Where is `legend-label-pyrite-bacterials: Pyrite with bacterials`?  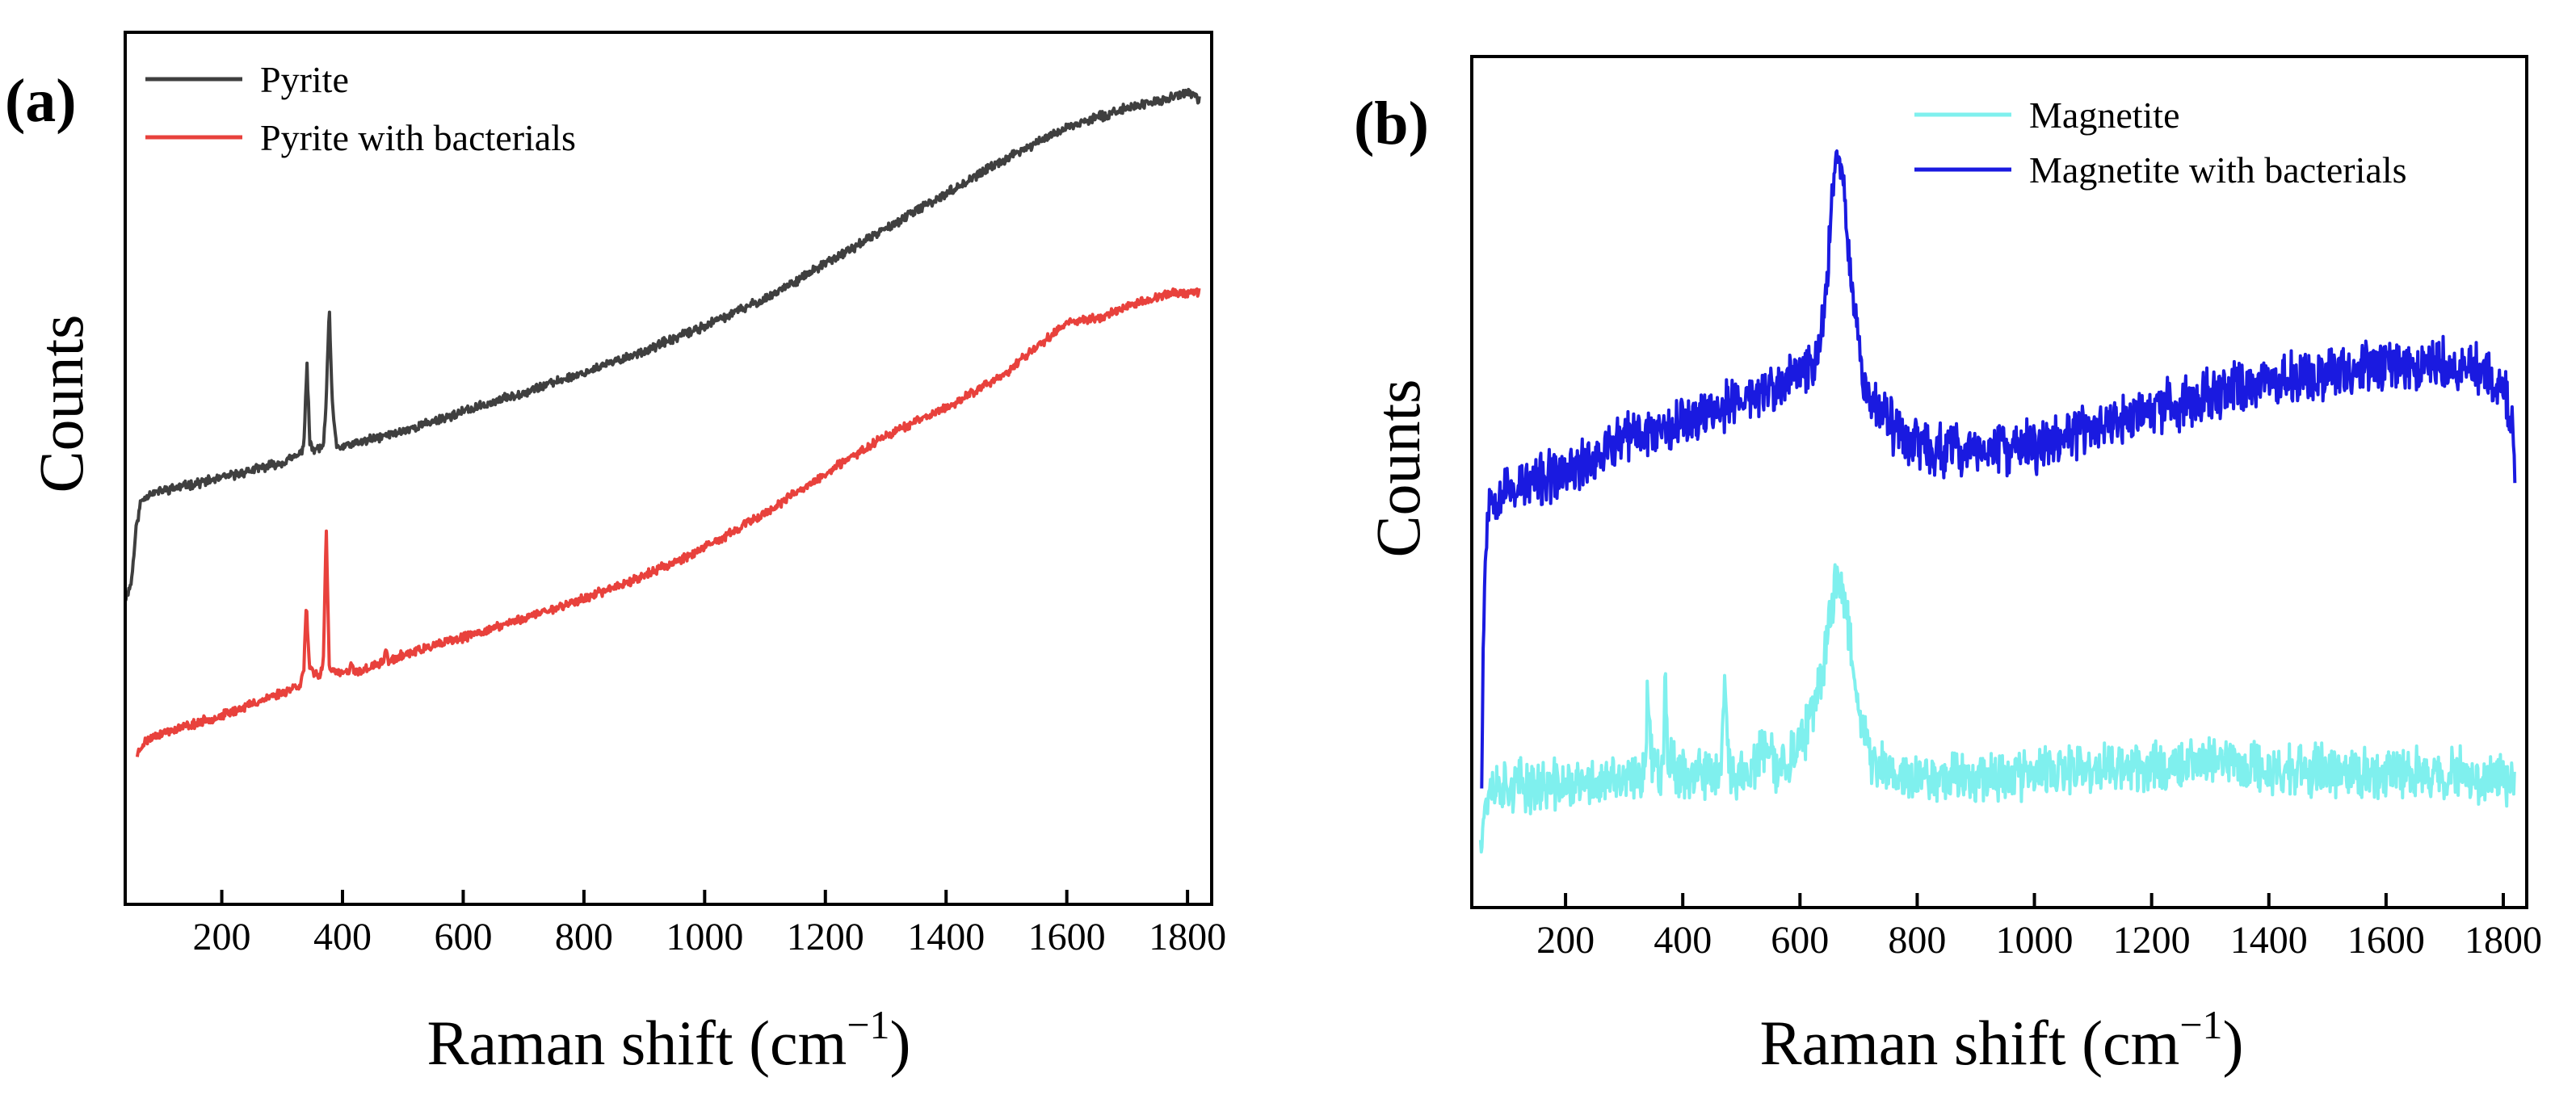
legend-label-pyrite-bacterials: Pyrite with bacterials is located at coordinates (418, 137).